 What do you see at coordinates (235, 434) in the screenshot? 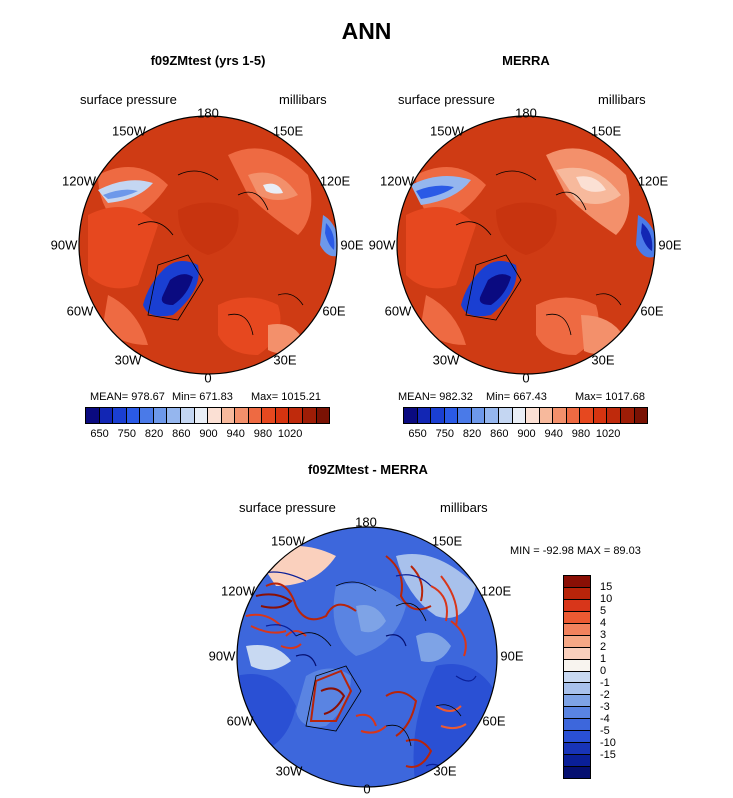
I see `panel-1-colorbar-tick-label: 940` at bounding box center [235, 434].